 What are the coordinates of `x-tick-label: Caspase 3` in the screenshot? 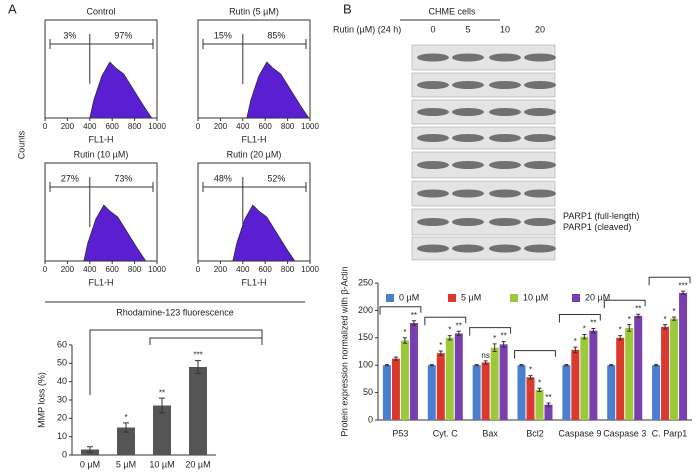 It's located at (624, 433).